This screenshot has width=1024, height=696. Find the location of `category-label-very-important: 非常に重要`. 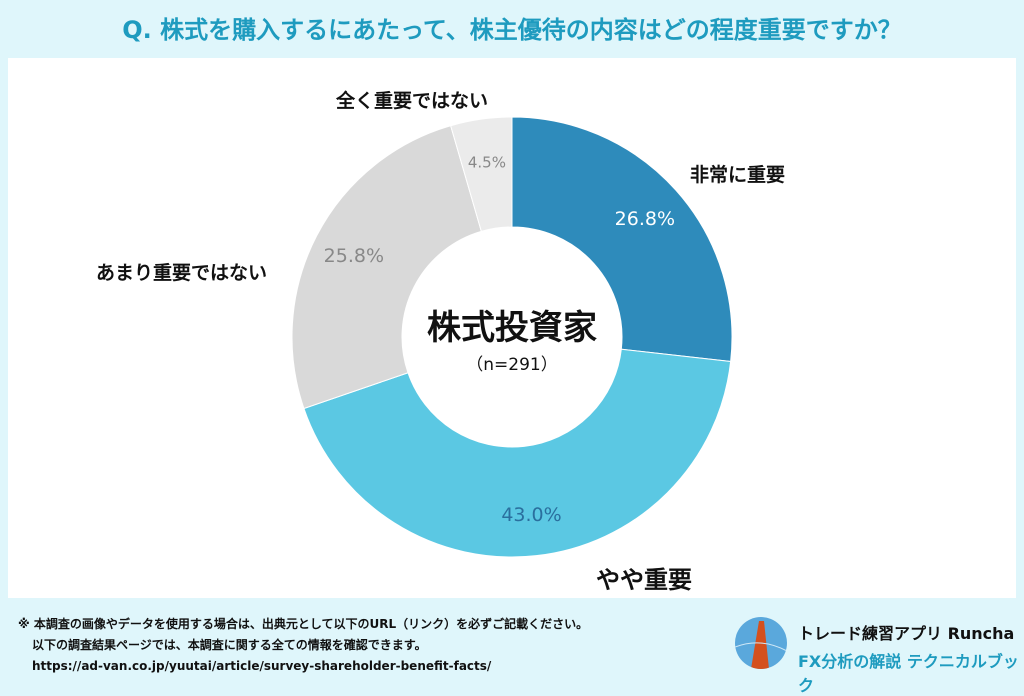

category-label-very-important: 非常に重要 is located at coordinates (738, 175).